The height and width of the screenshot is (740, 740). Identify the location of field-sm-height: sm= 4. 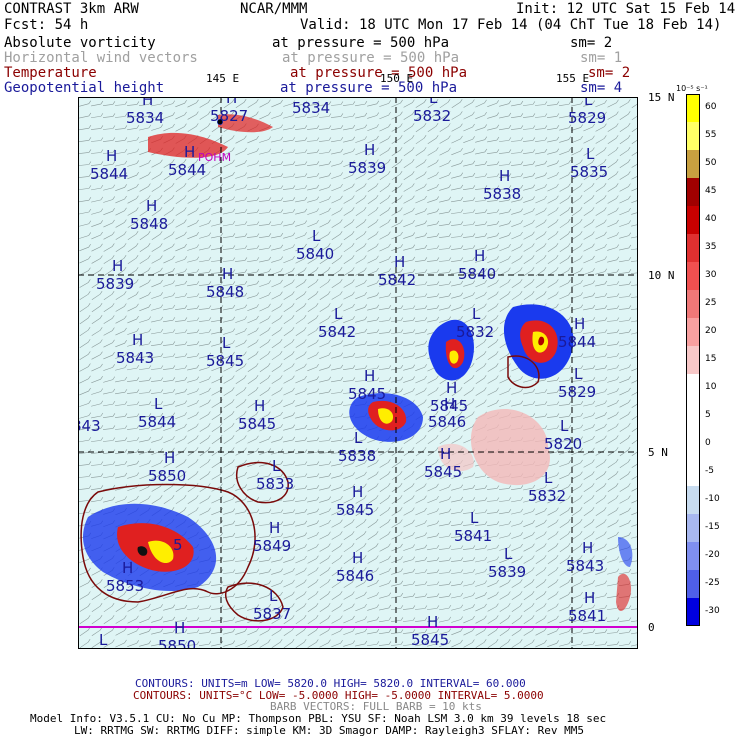
(601, 88).